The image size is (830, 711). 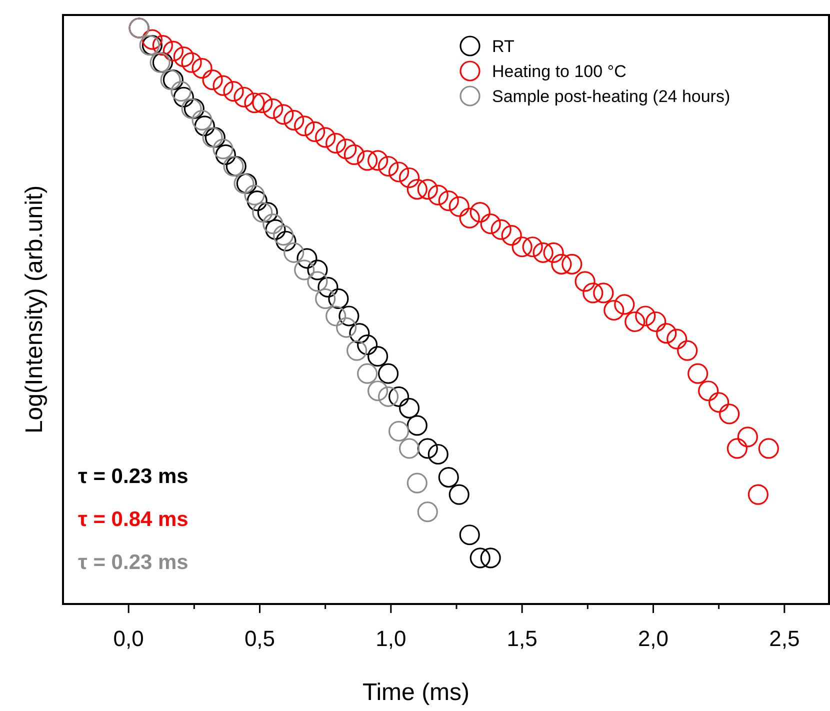 I want to click on x-tick-label: 0,5, so click(x=260, y=638).